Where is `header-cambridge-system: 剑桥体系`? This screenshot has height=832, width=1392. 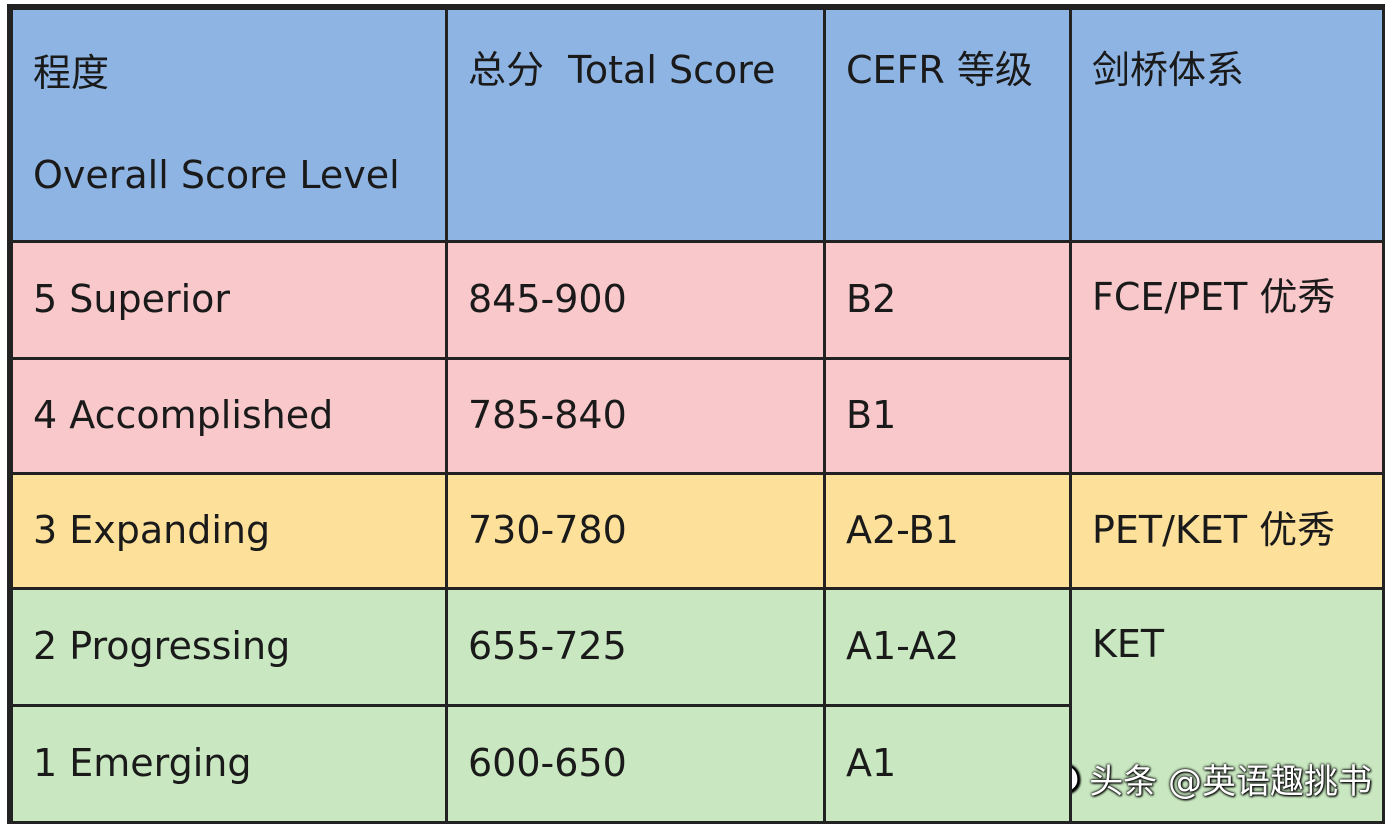
header-cambridge-system: 剑桥体系 is located at coordinates (1168, 70).